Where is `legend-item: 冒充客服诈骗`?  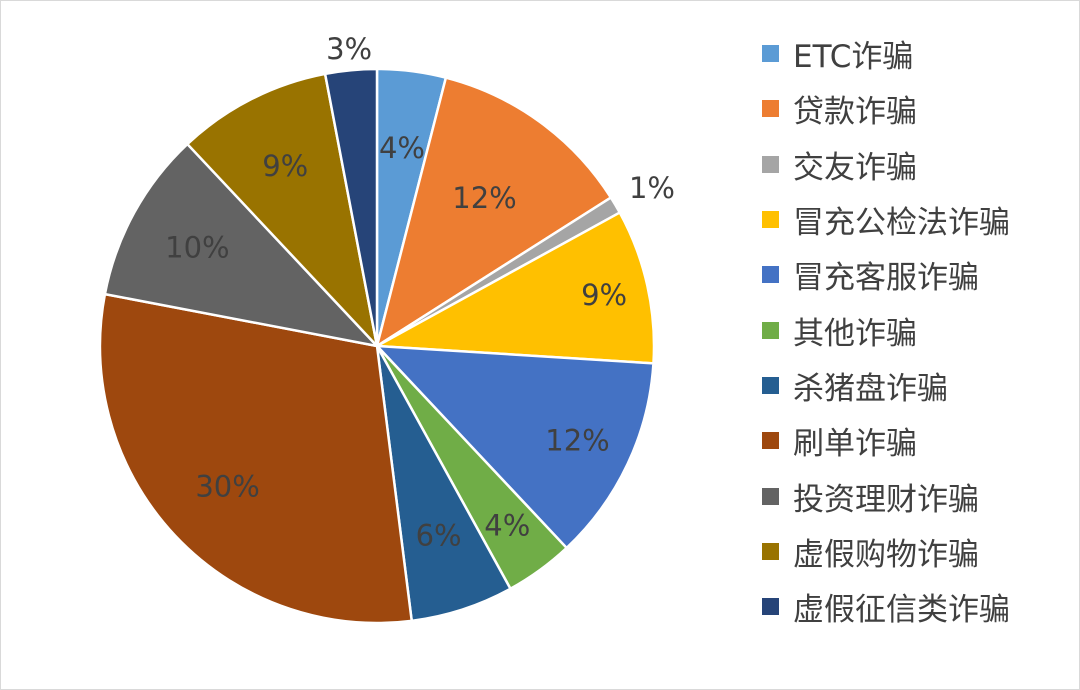
legend-item: 冒充客服诈骗 is located at coordinates (920, 274).